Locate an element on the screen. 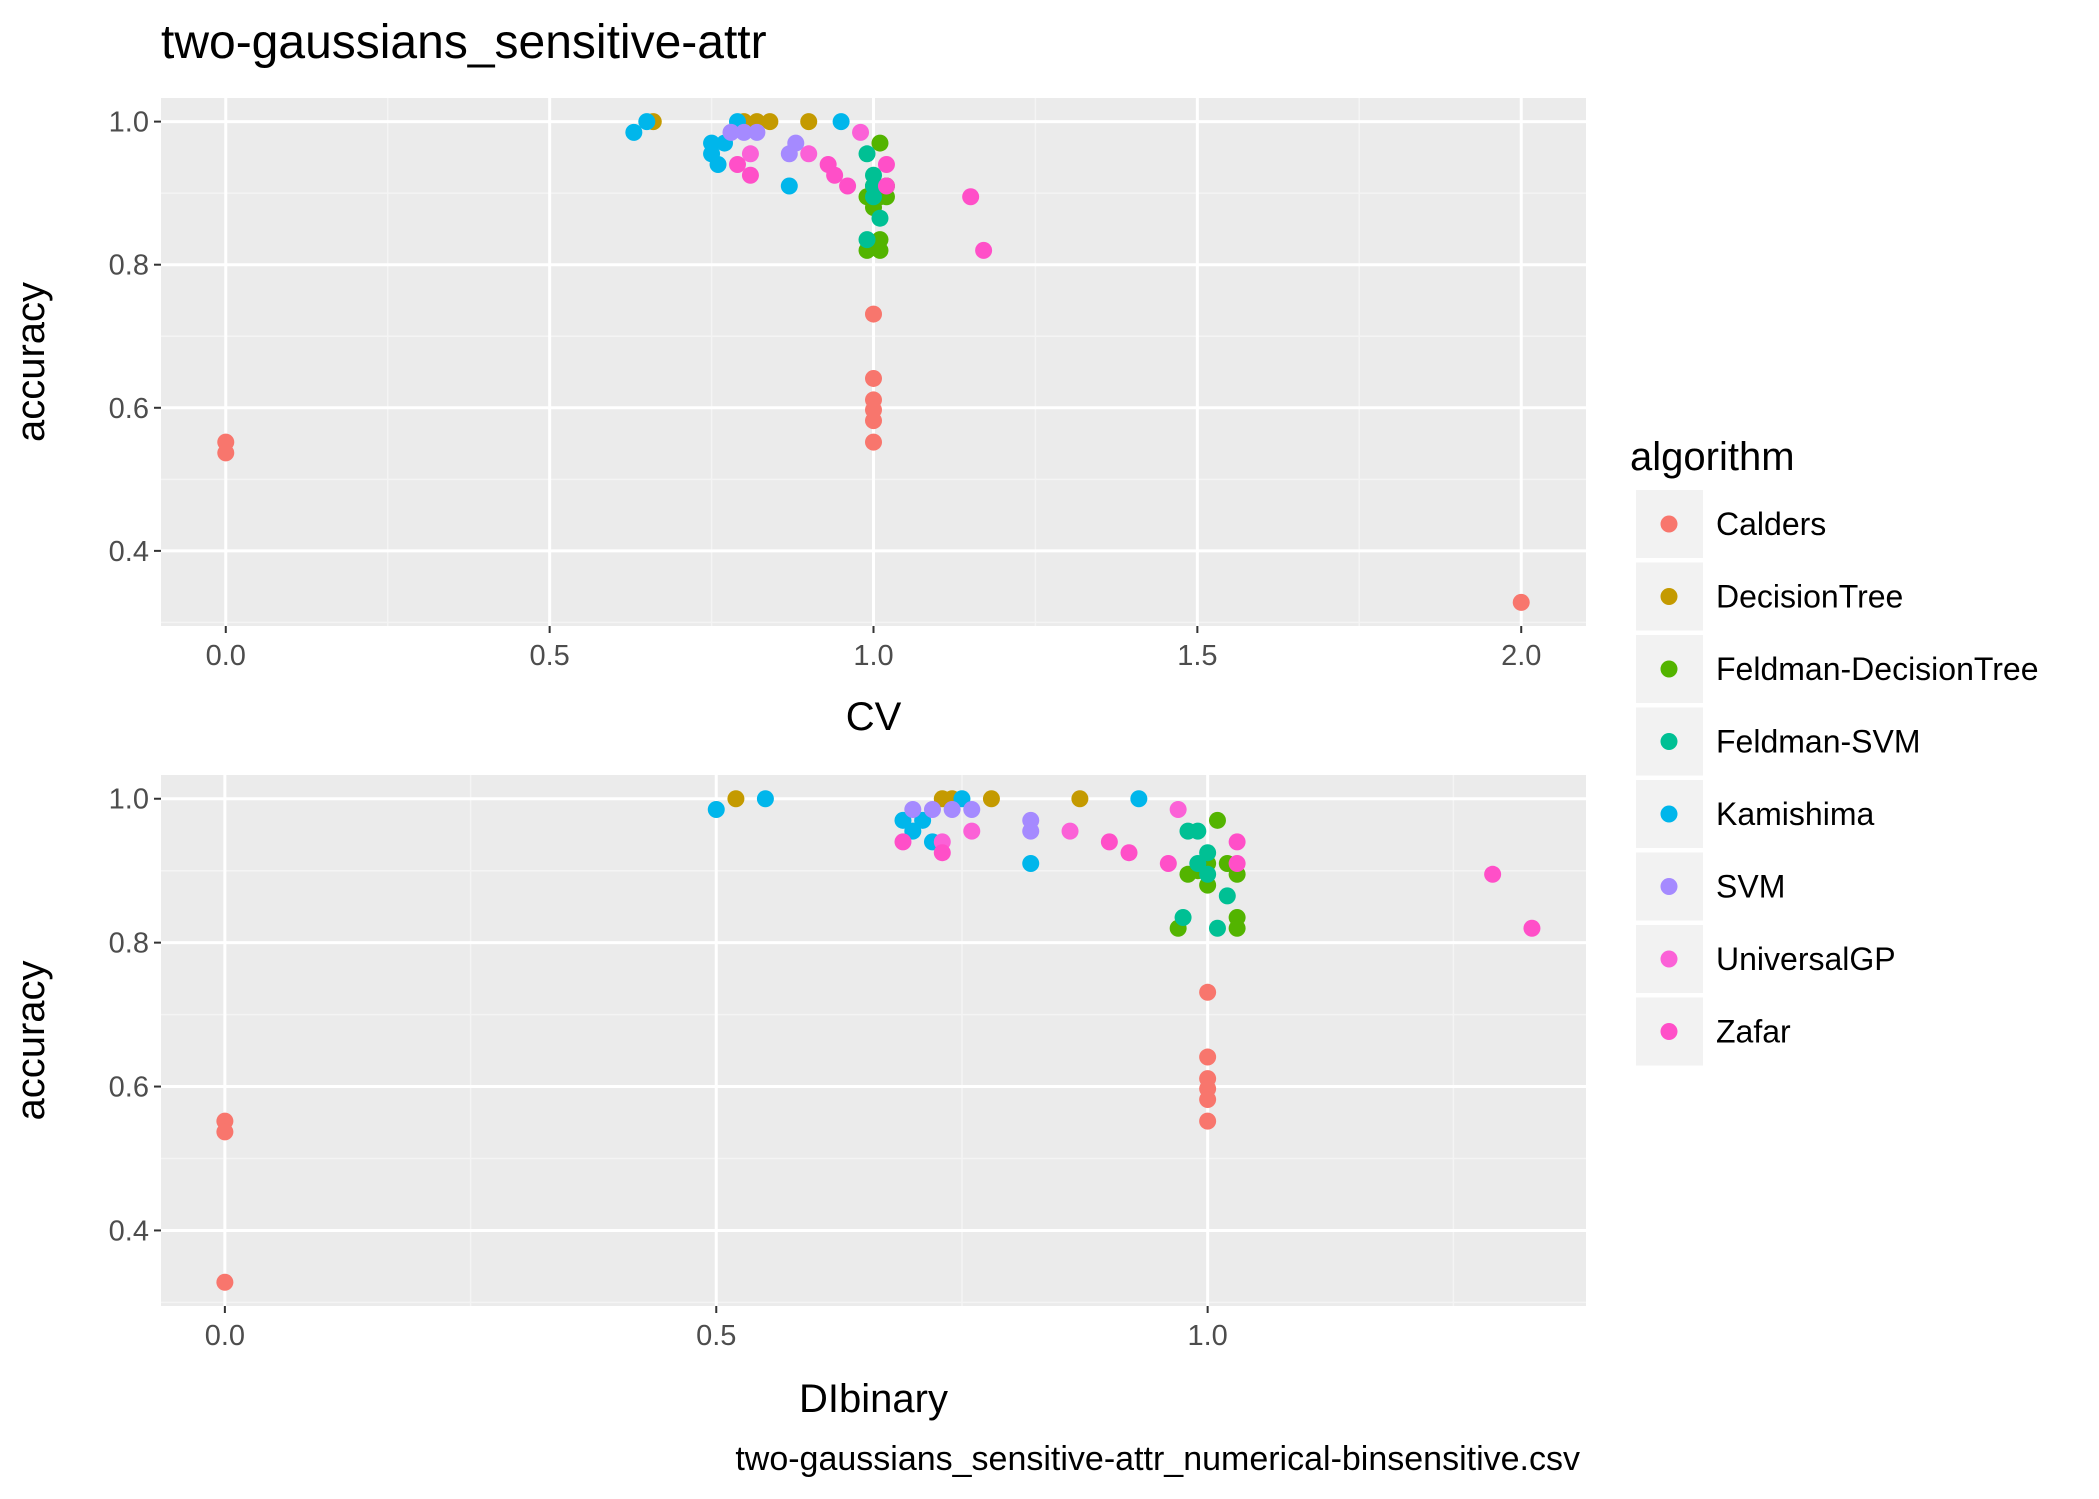  legend-label: Calders is located at coordinates (1771, 524).